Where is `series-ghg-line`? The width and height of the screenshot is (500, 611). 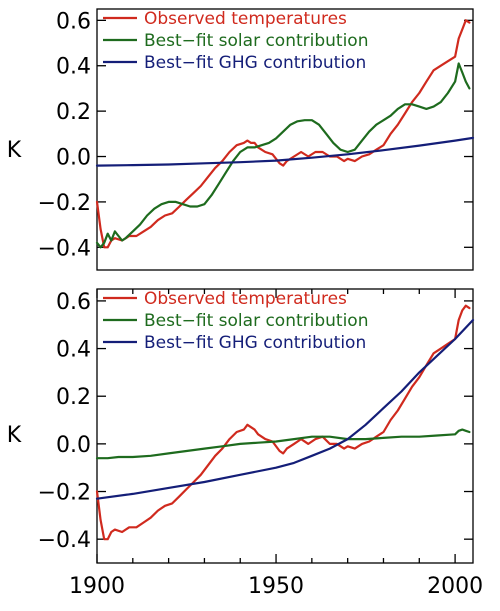
series-ghg-line is located at coordinates (285, 151).